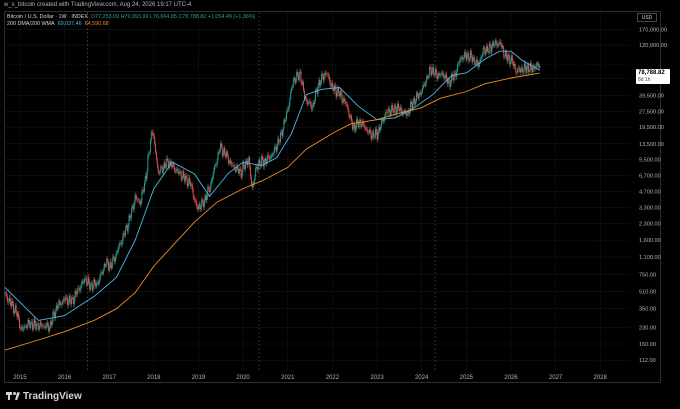  Describe the element at coordinates (20, 378) in the screenshot. I see `x-tick-label: 2015` at that location.